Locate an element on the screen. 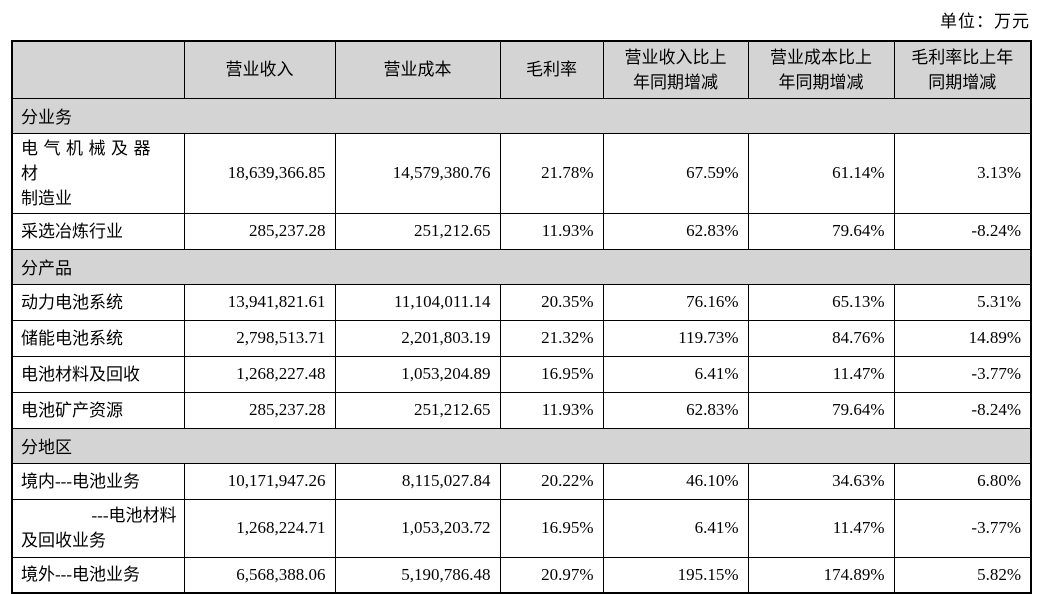 The image size is (1045, 594). section-title: 分产品 is located at coordinates (521, 266).